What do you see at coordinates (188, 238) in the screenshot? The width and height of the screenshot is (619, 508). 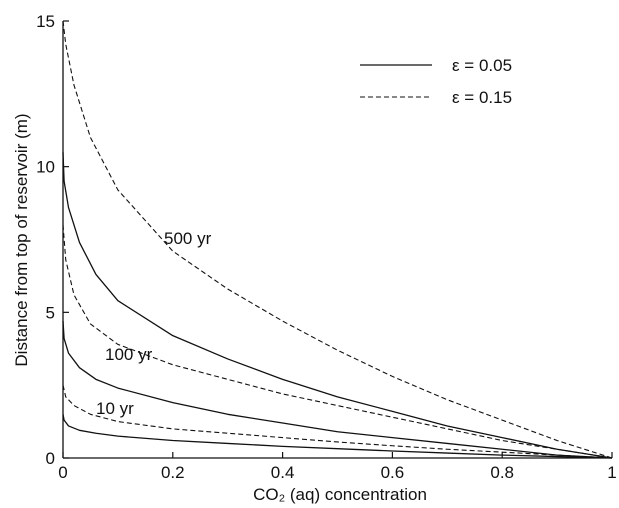 I see `curve-label-500yr: 500 yr` at bounding box center [188, 238].